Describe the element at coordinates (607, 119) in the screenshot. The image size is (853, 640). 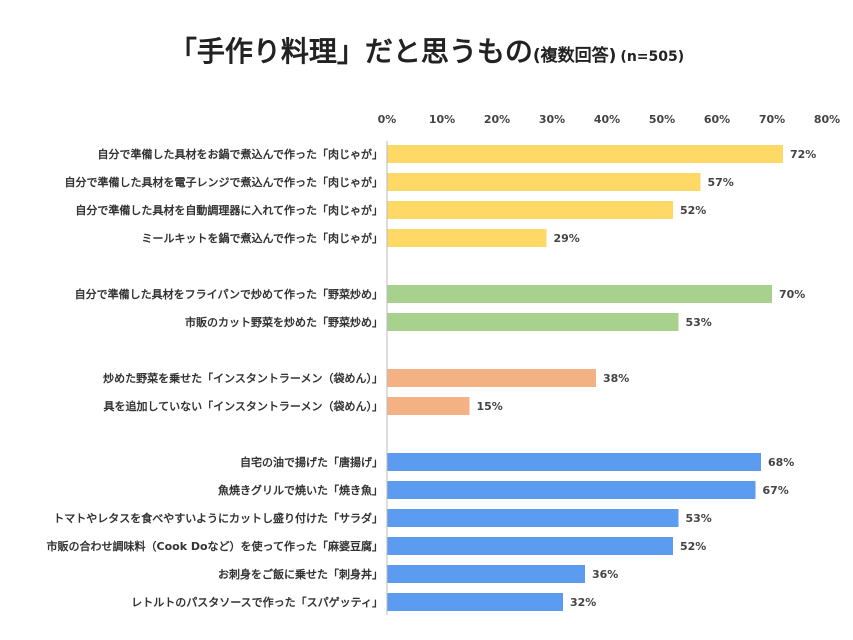
I see `x-tick-label: 40%` at that location.